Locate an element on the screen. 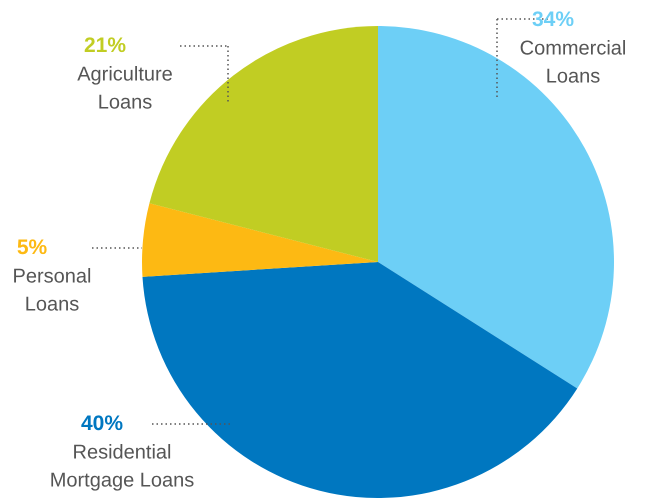 Image resolution: width=648 pixels, height=498 pixels. data-label: 34% is located at coordinates (553, 19).